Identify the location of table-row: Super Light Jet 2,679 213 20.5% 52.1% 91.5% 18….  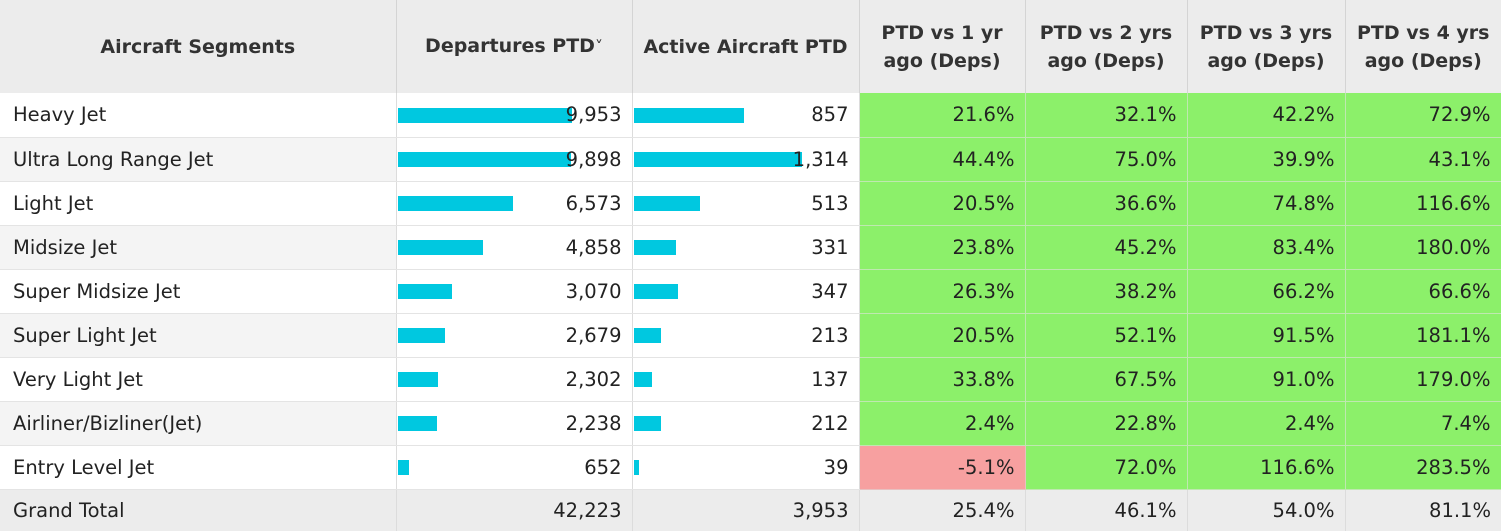
(750, 335).